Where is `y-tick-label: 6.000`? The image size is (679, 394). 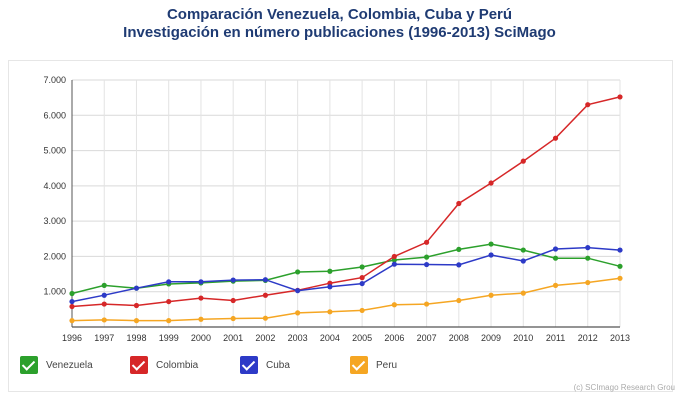
y-tick-label: 6.000 is located at coordinates (54, 115).